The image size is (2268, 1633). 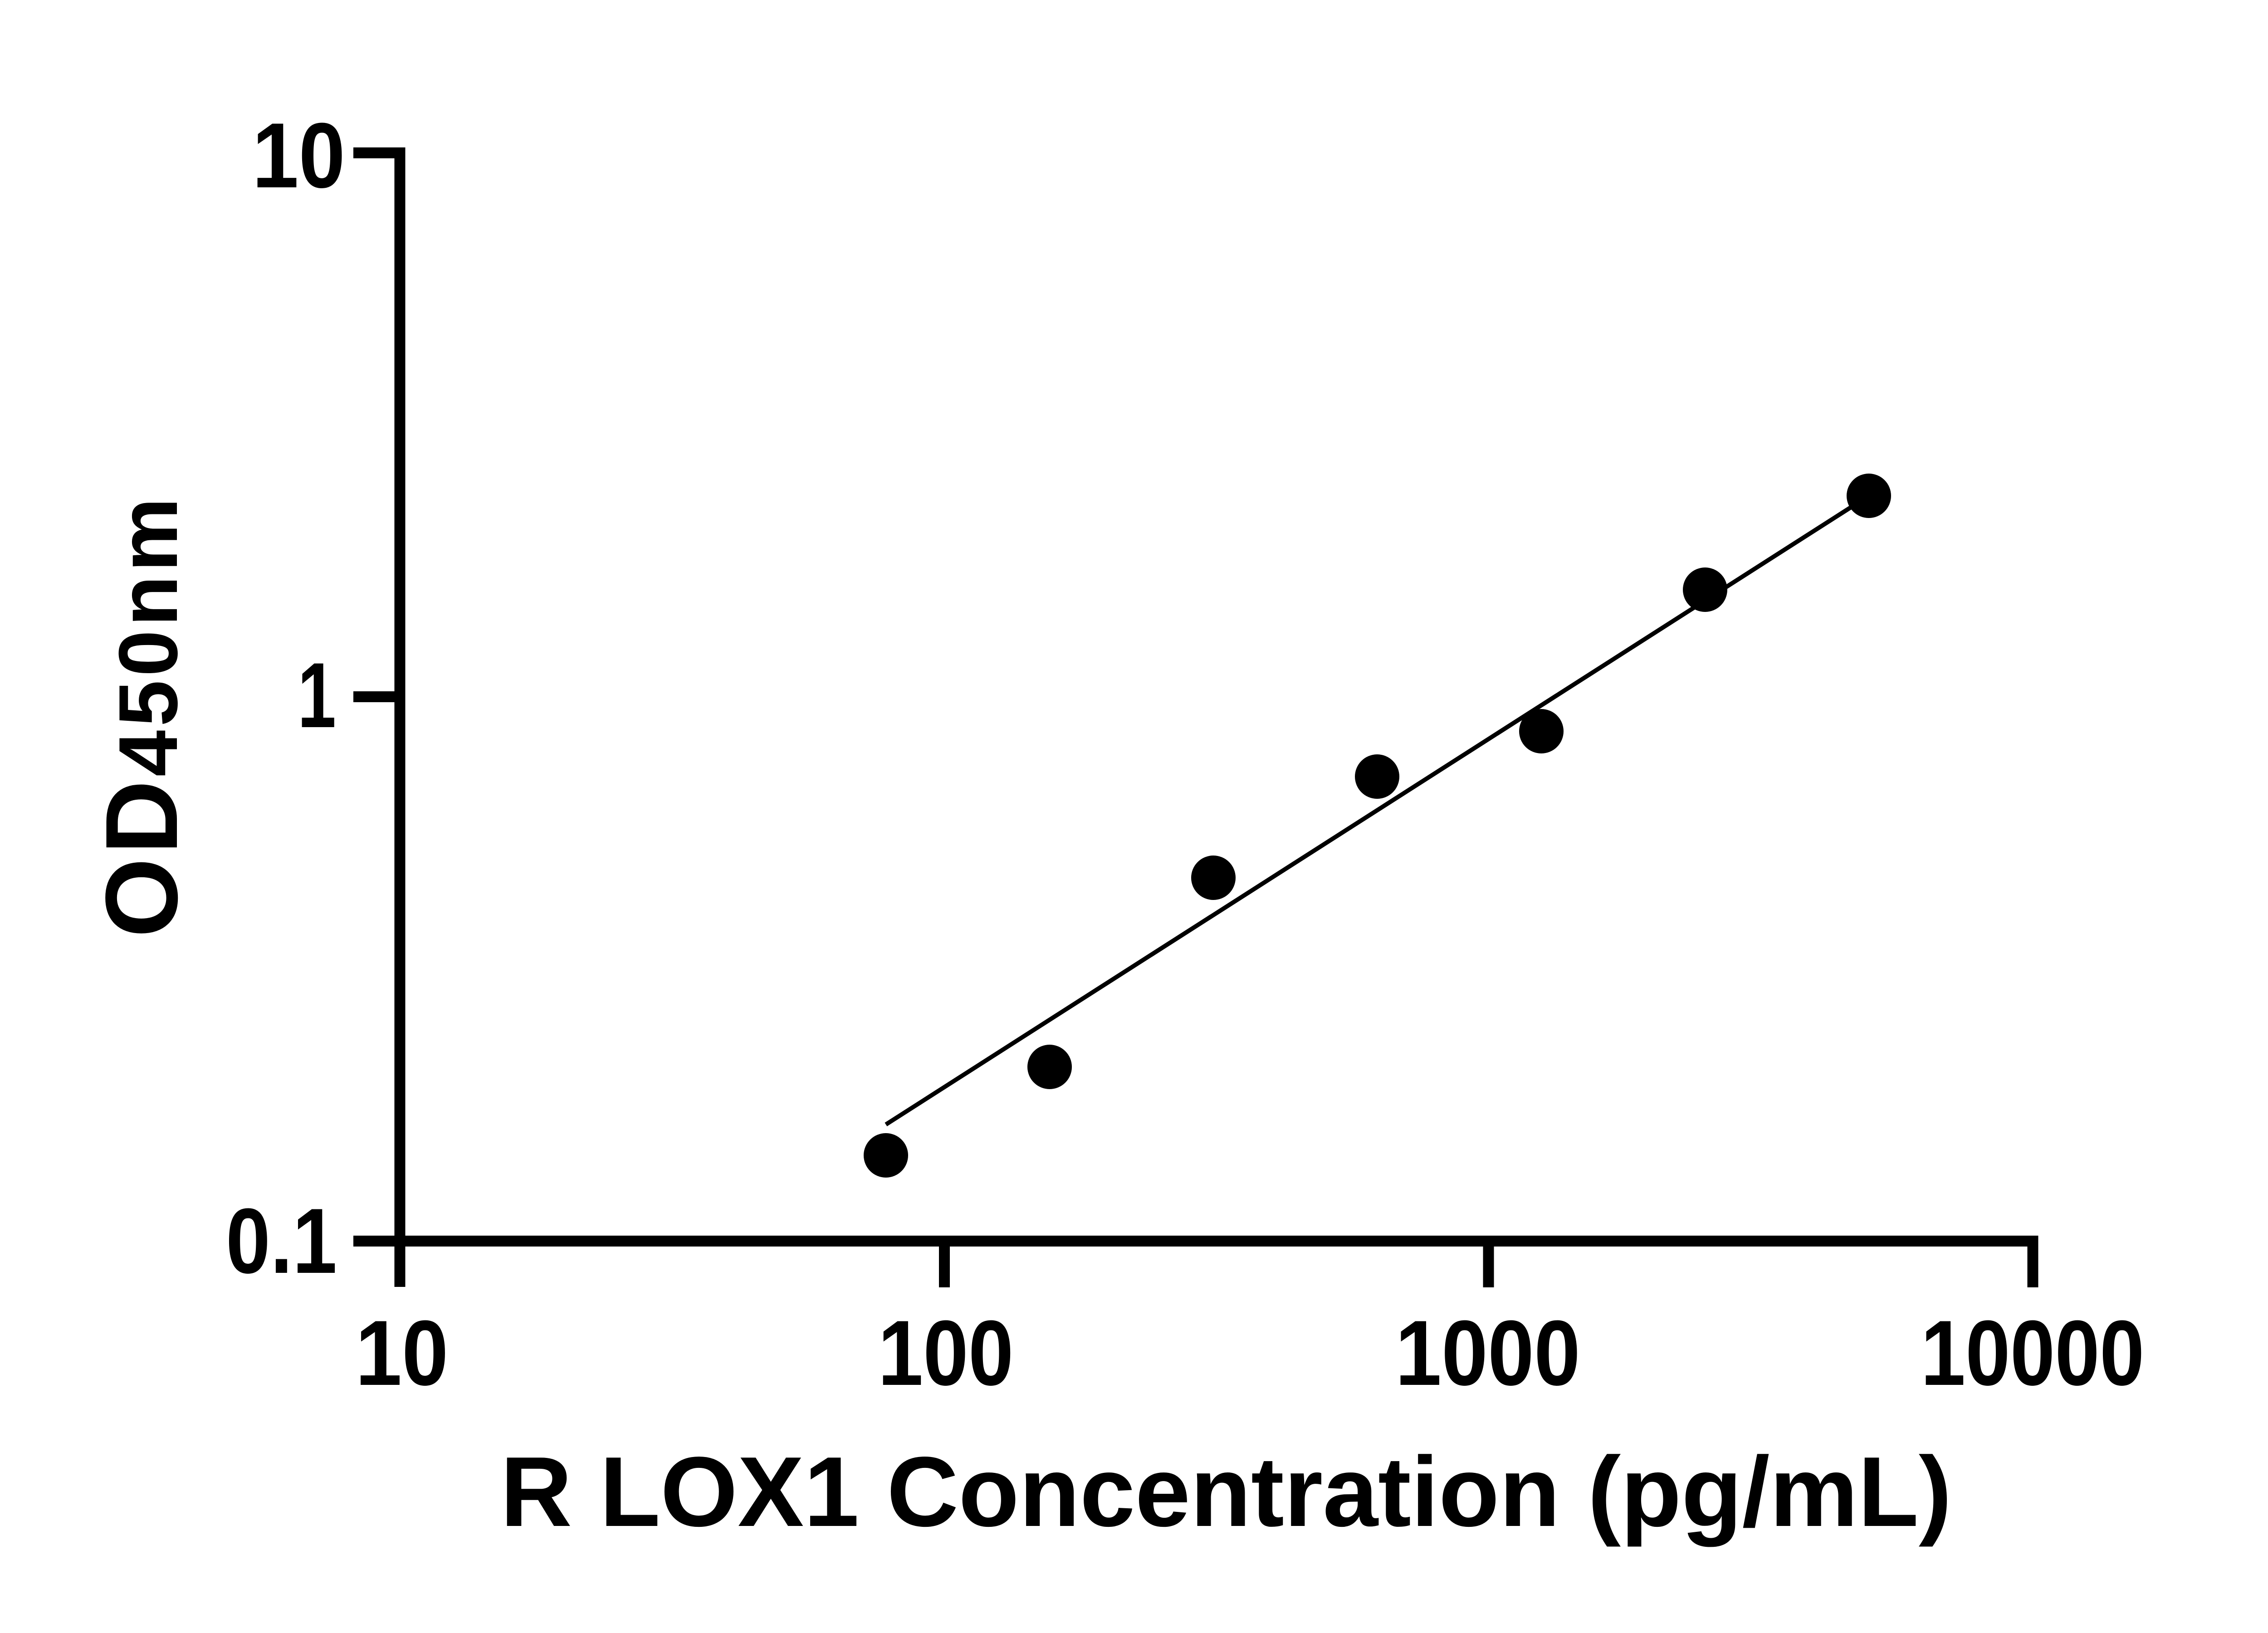 What do you see at coordinates (2033, 1353) in the screenshot?
I see `svg-text: 10000` at bounding box center [2033, 1353].